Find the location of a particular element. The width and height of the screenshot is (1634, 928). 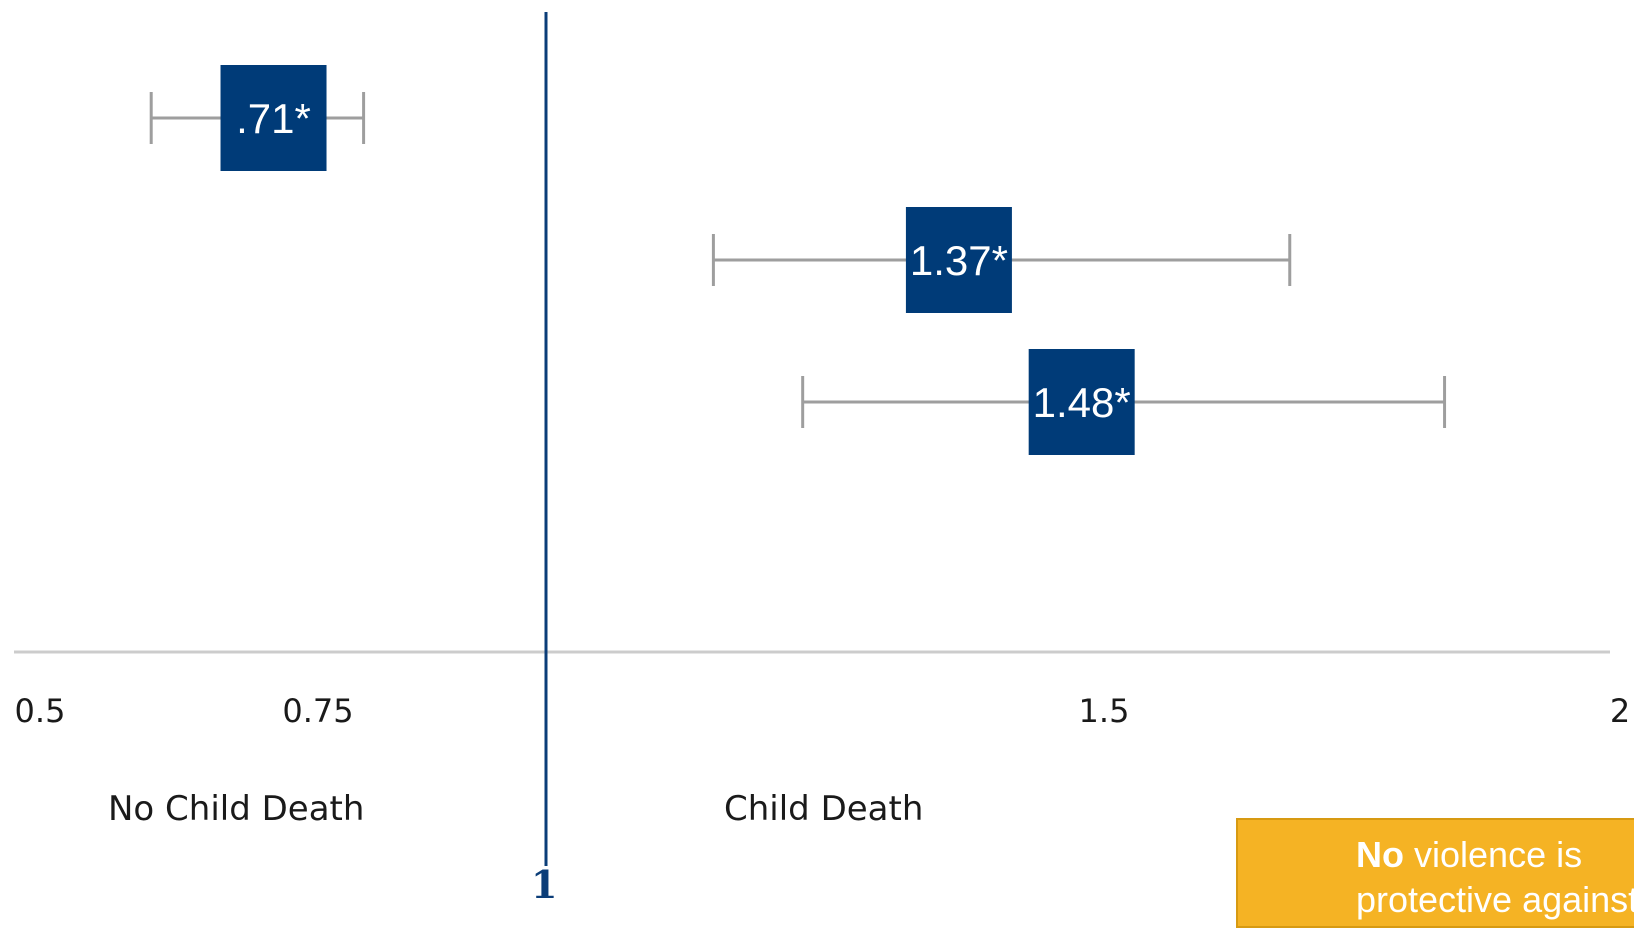

region-label-right: Child Death is located at coordinates (823, 809).